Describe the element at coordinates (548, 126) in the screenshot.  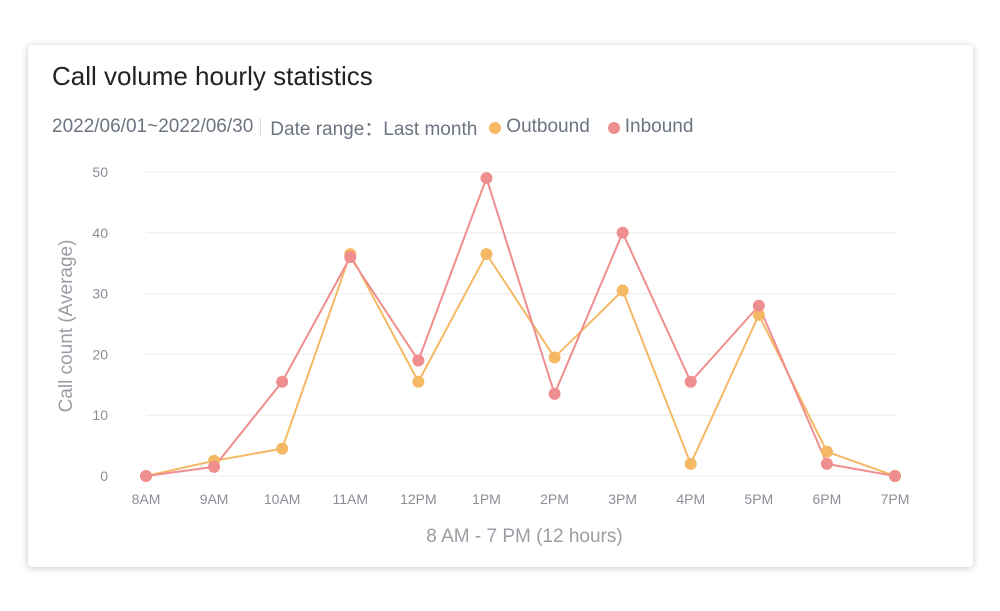
I see `legend-label-outbound: Outbound` at that location.